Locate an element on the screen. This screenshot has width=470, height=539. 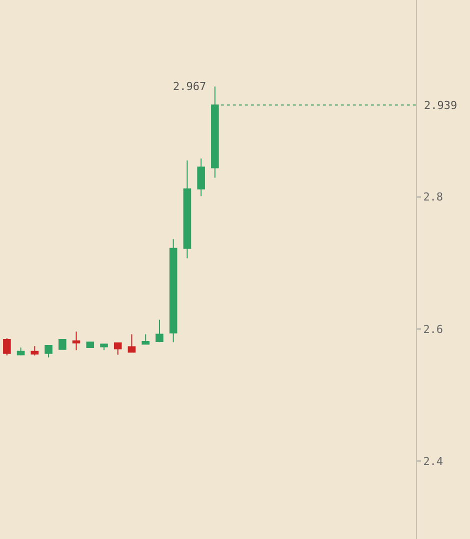
annotation: 2.967 is located at coordinates (189, 86).